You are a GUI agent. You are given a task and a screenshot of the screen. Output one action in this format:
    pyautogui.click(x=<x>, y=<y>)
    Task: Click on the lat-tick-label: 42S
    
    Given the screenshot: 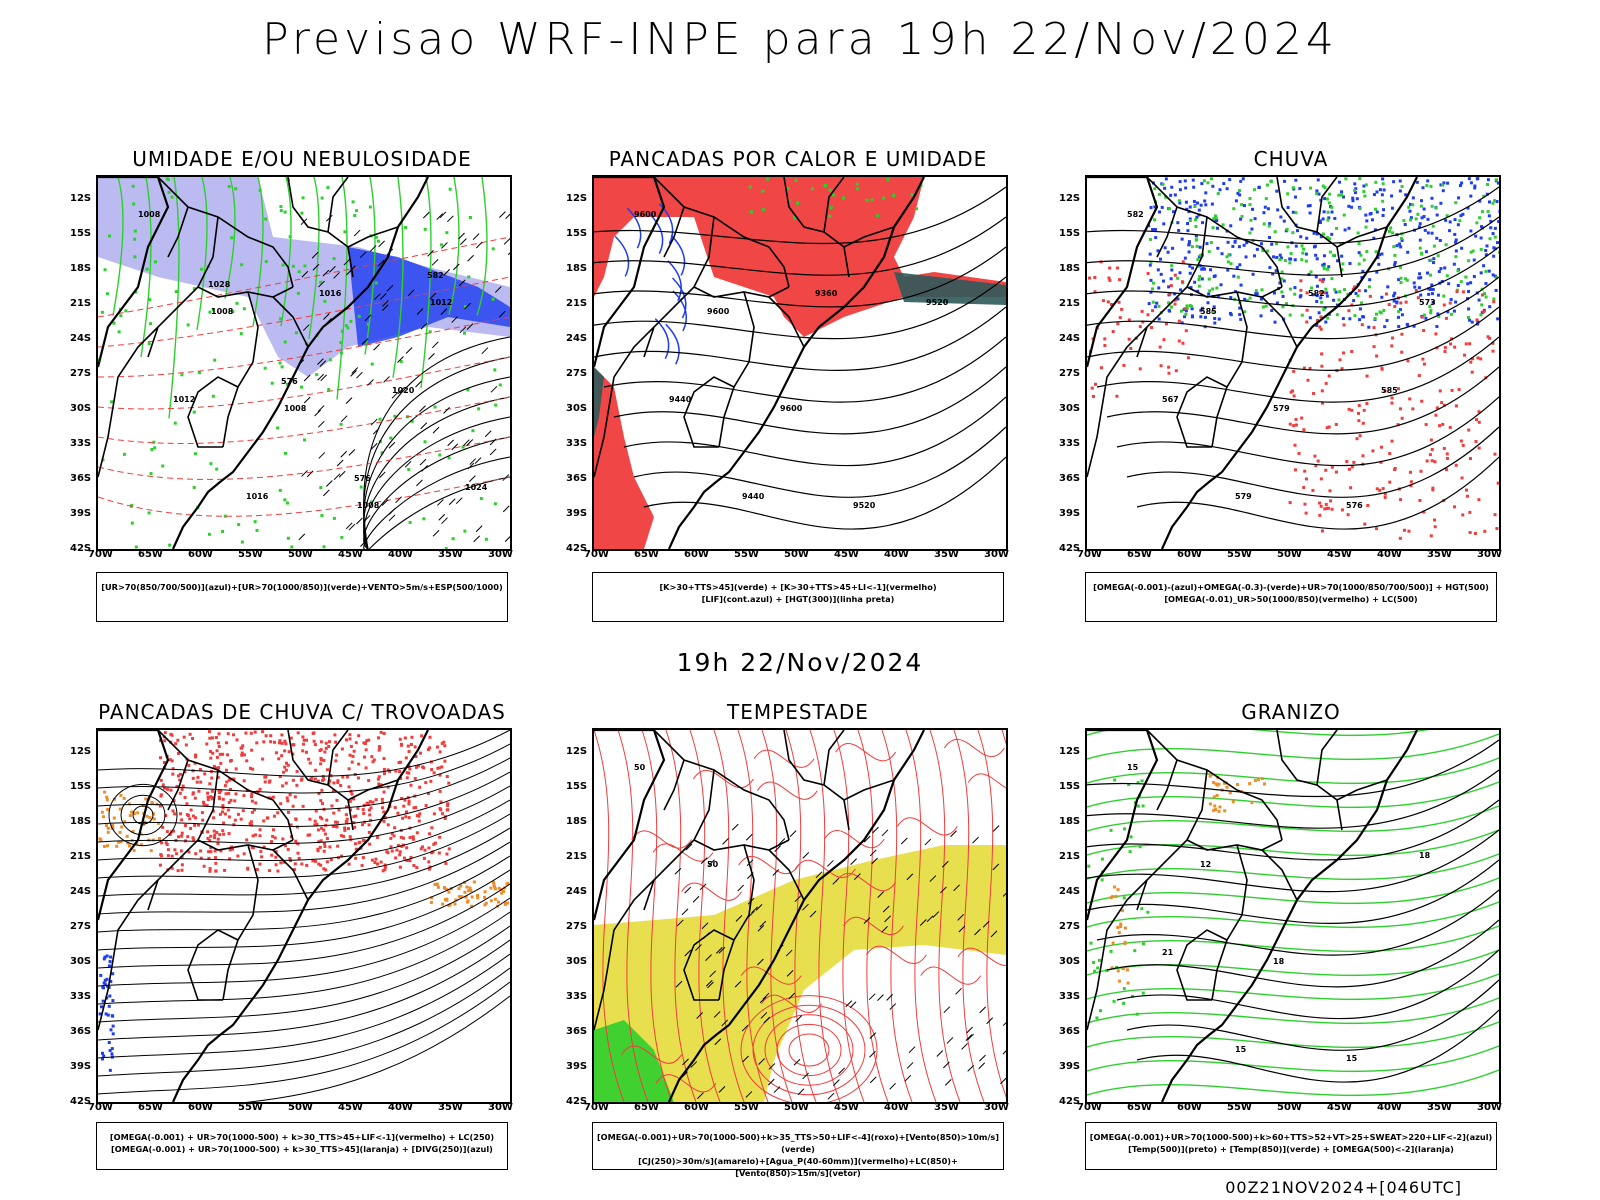 What is the action you would take?
    pyautogui.click(x=577, y=1101)
    